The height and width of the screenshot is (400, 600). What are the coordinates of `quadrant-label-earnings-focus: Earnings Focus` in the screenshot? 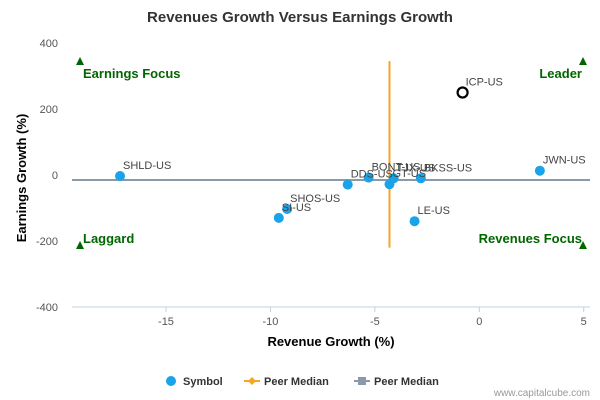 It's located at (132, 73).